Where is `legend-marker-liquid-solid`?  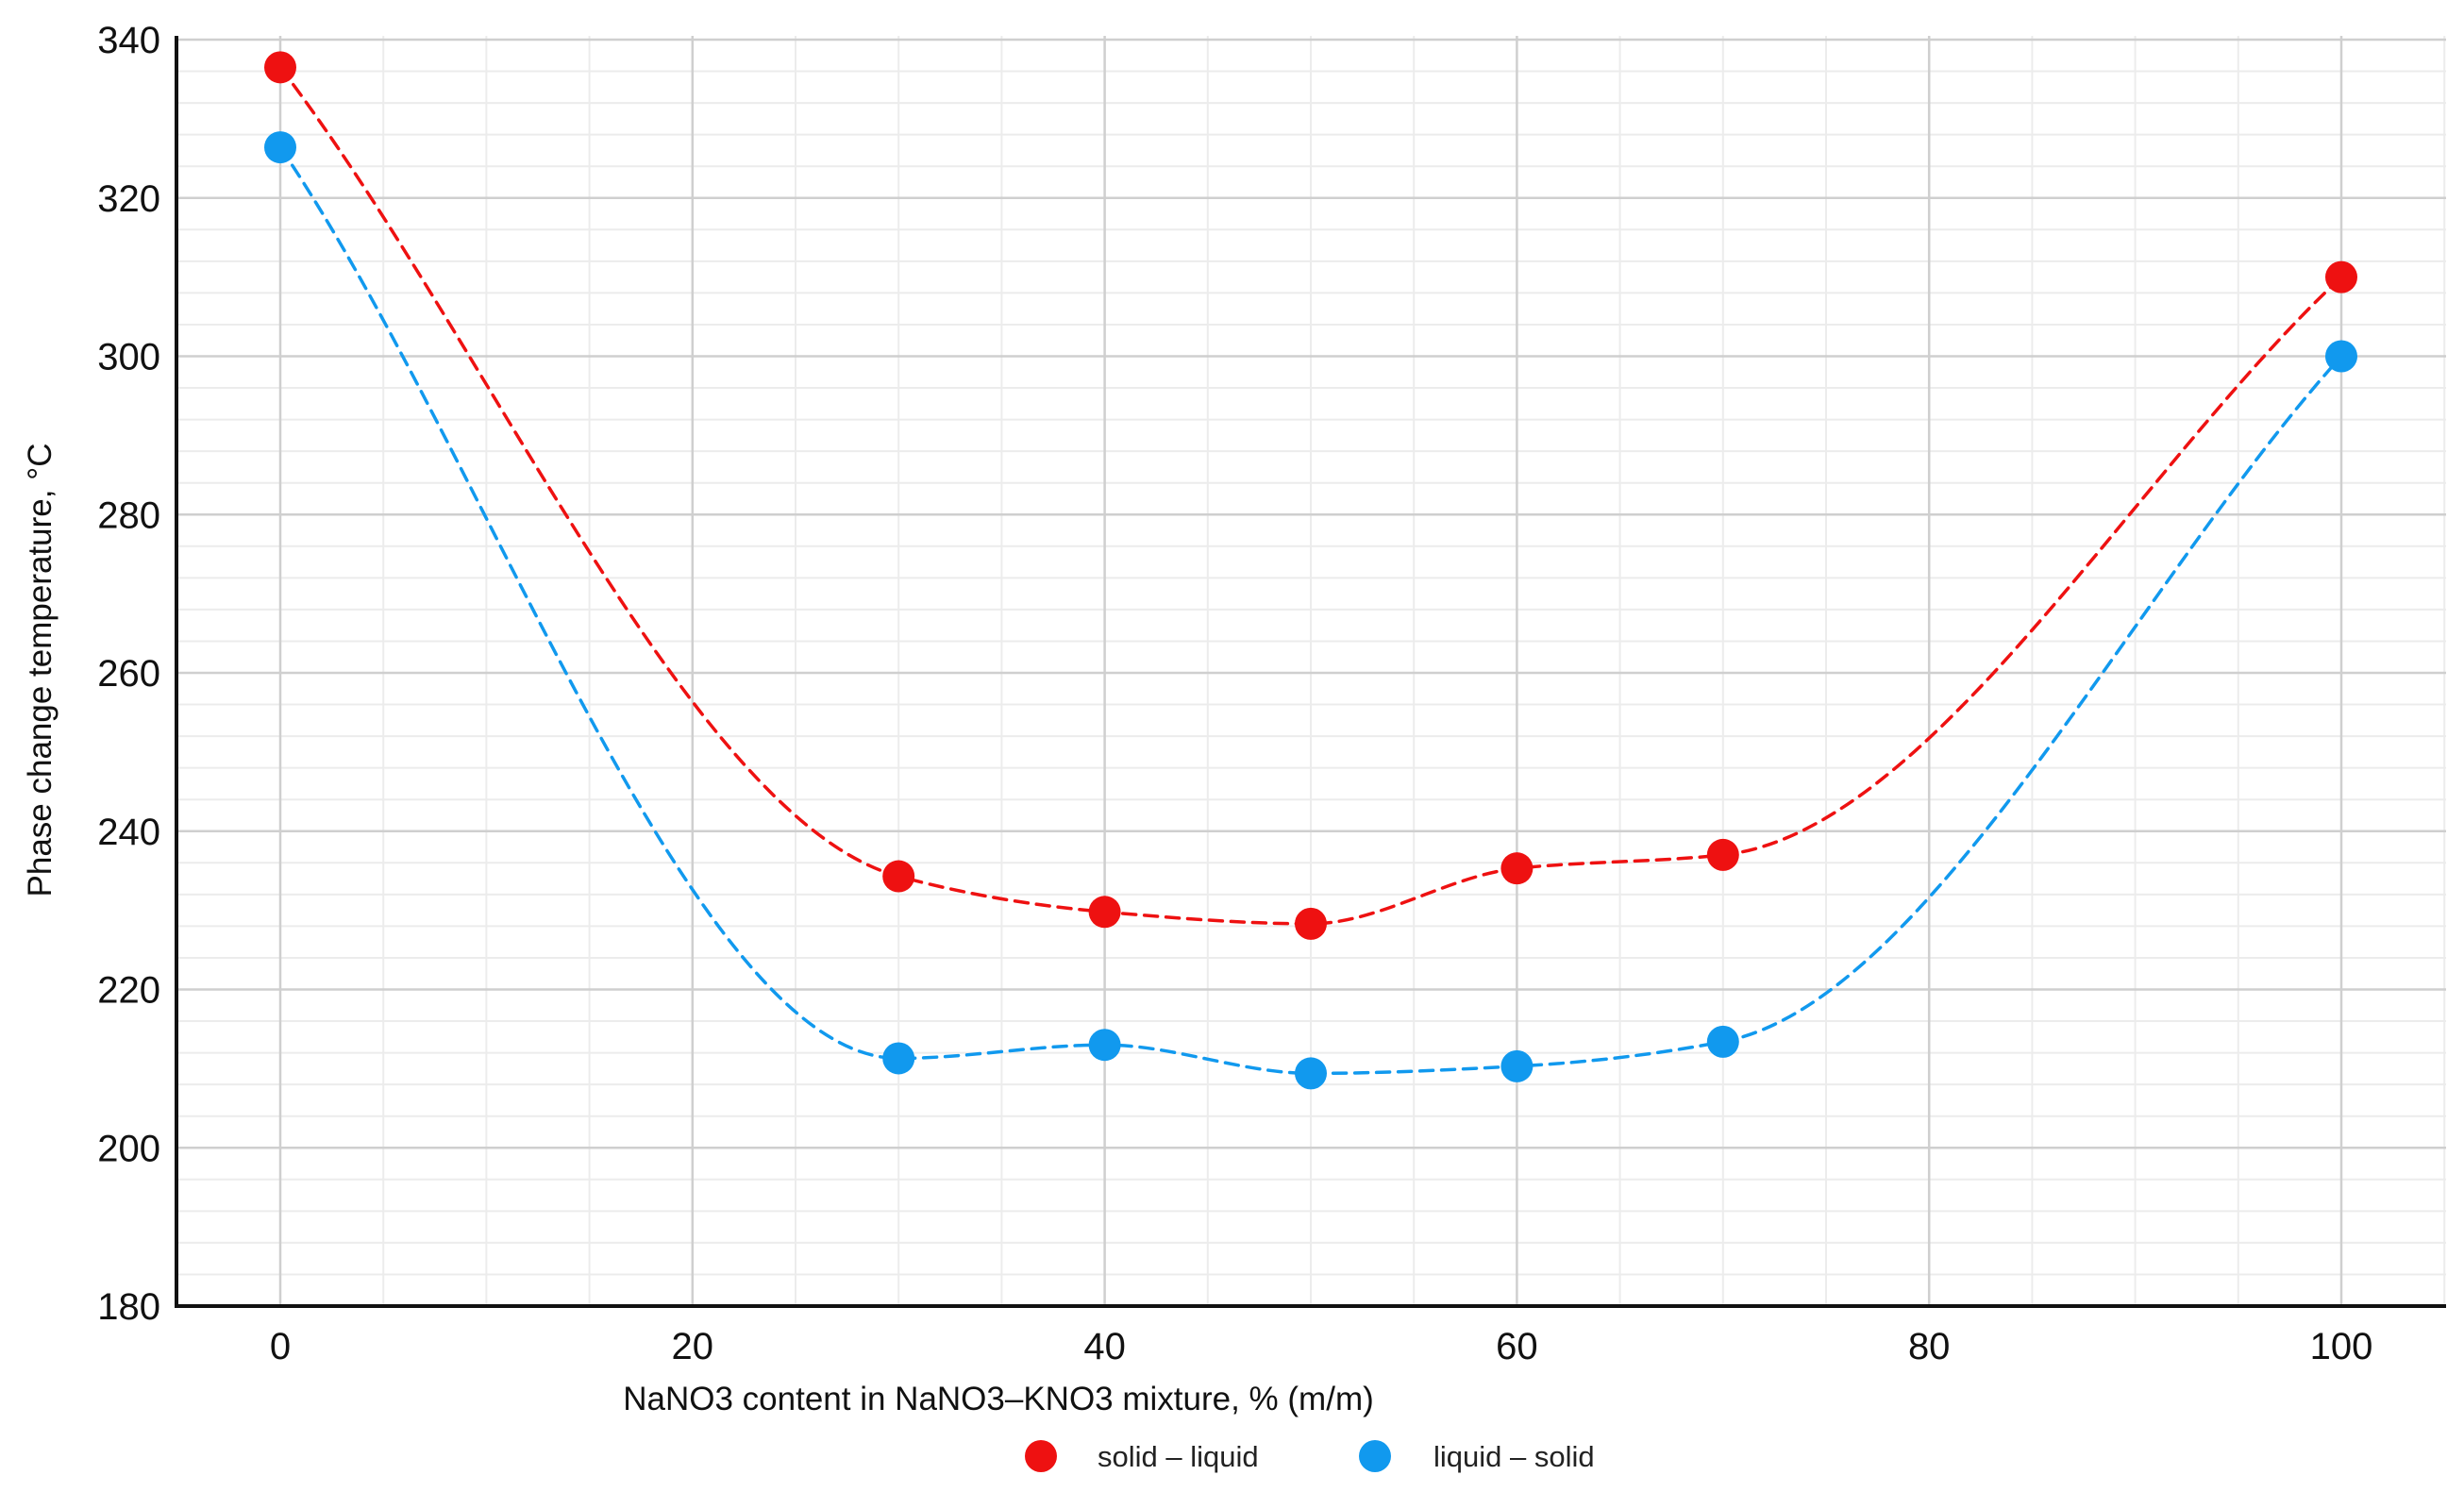
legend-marker-liquid-solid is located at coordinates (1375, 1456).